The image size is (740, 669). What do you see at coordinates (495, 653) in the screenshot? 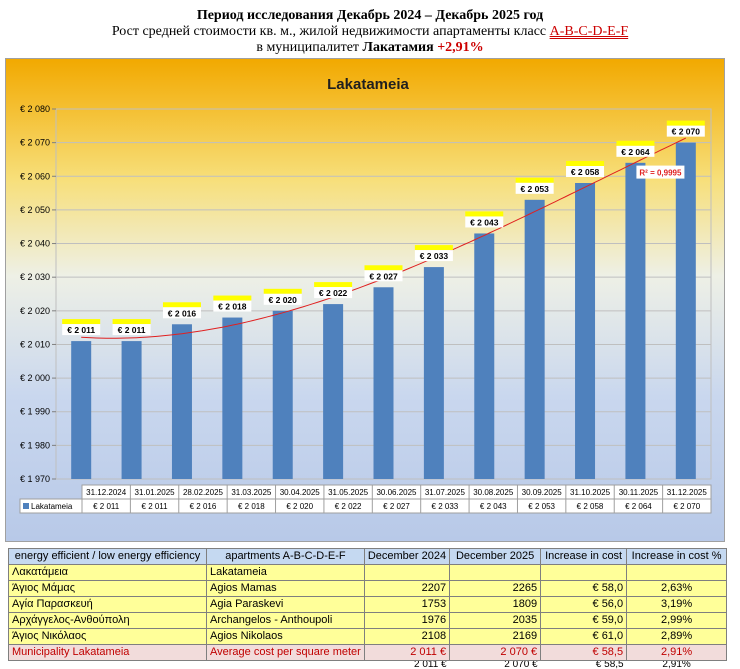
I see `table-cell: 2 070 €` at bounding box center [495, 653].